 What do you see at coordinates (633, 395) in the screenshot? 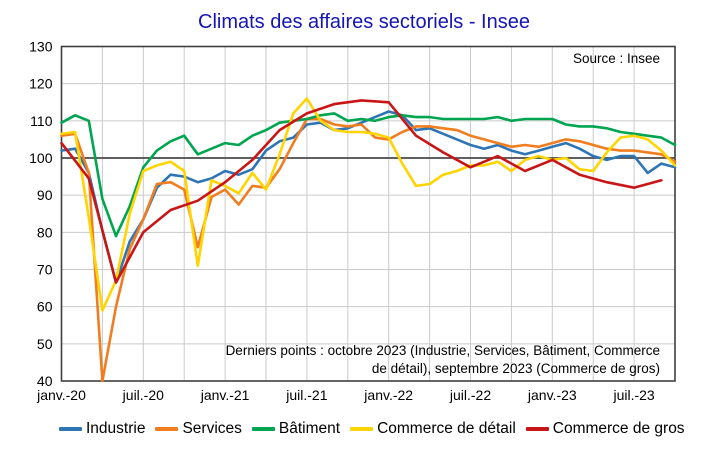
I see `x-axis-tick-label: juil.-23` at bounding box center [633, 395].